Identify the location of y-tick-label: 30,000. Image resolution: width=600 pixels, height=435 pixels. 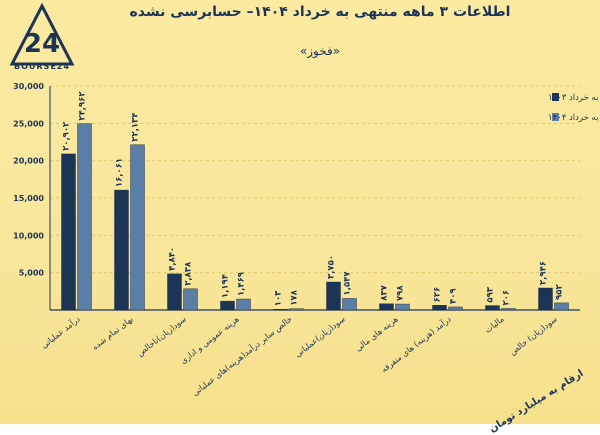
(28, 86).